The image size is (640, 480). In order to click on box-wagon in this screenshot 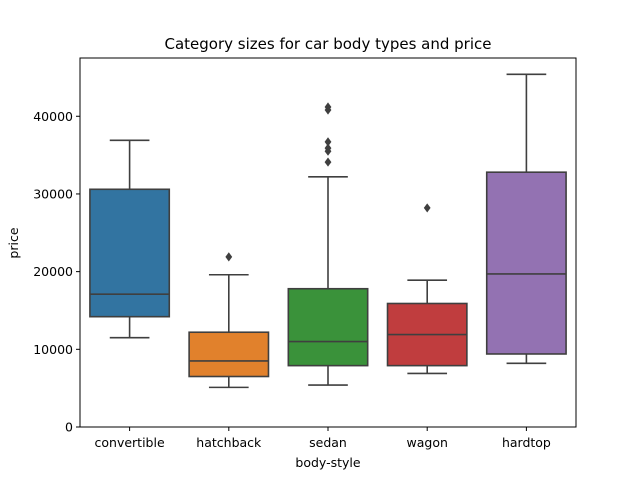, I will do `click(427, 289)`.